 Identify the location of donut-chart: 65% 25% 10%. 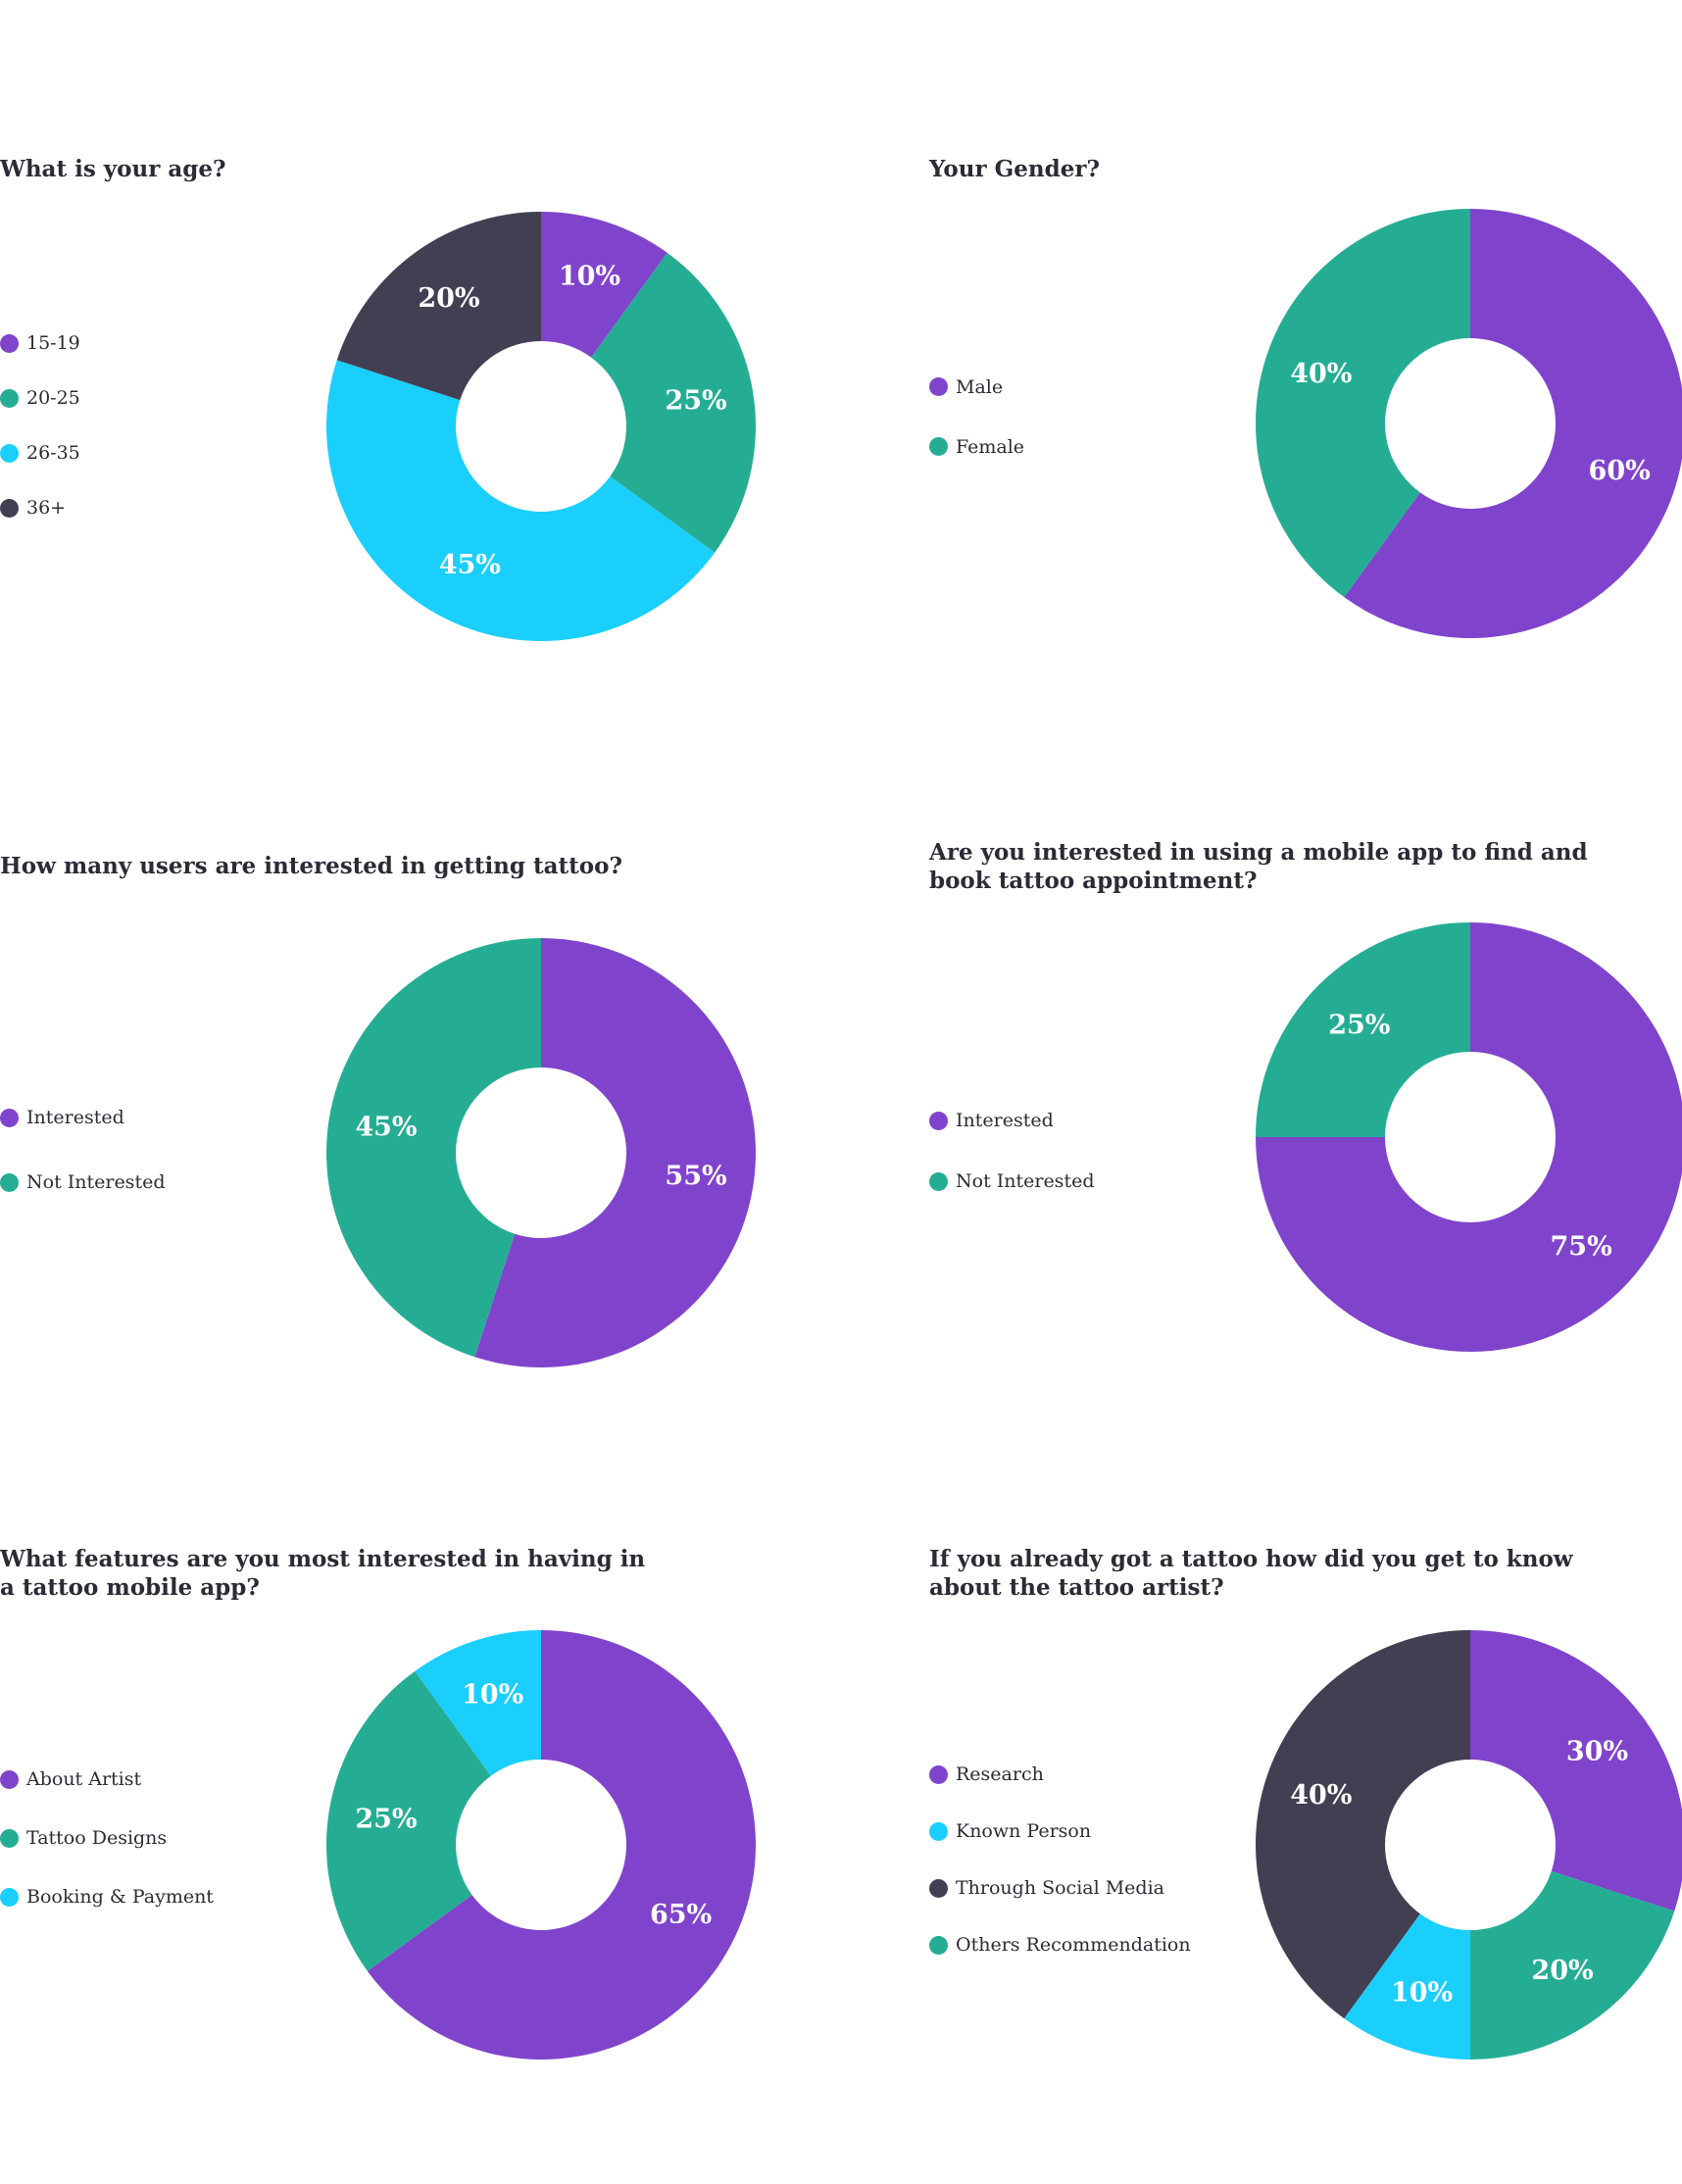
(541, 1845).